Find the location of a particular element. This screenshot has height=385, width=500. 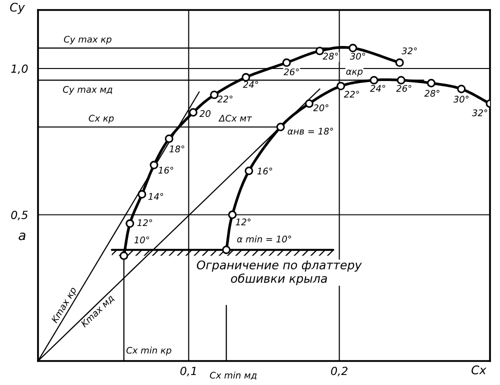

annotation: α min = 10° is located at coordinates (264, 238).